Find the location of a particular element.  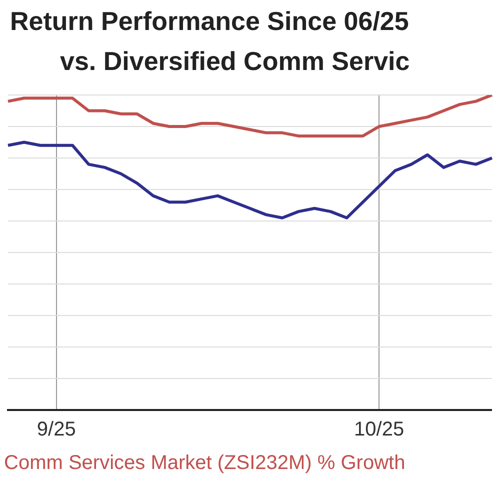

x-tick-label: 9/25 is located at coordinates (56, 429).